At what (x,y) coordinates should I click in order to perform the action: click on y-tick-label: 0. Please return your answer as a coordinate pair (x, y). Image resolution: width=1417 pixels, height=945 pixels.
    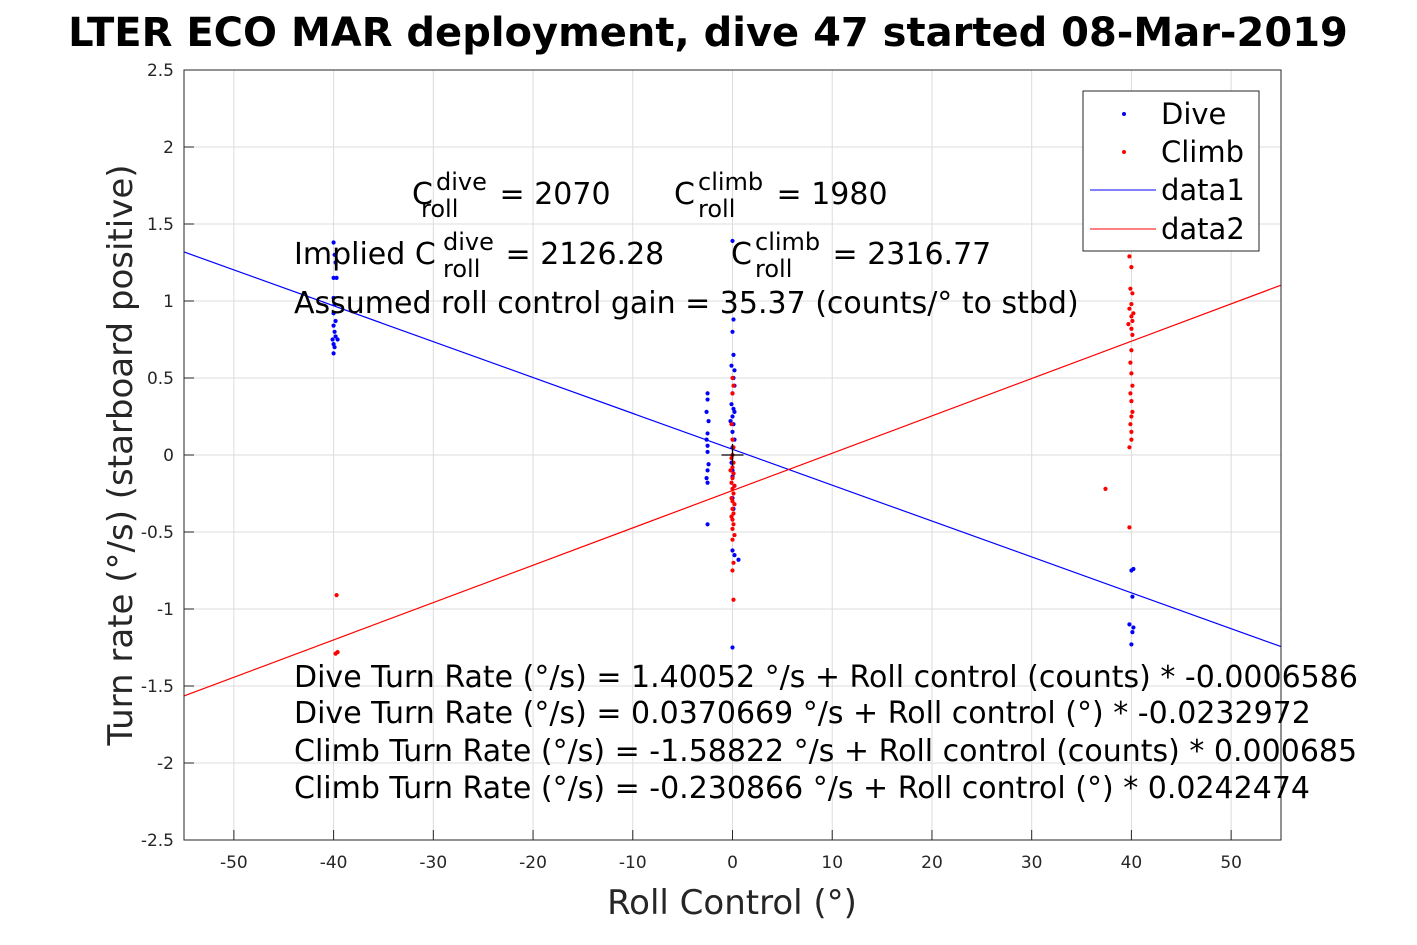
    Looking at the image, I should click on (168, 456).